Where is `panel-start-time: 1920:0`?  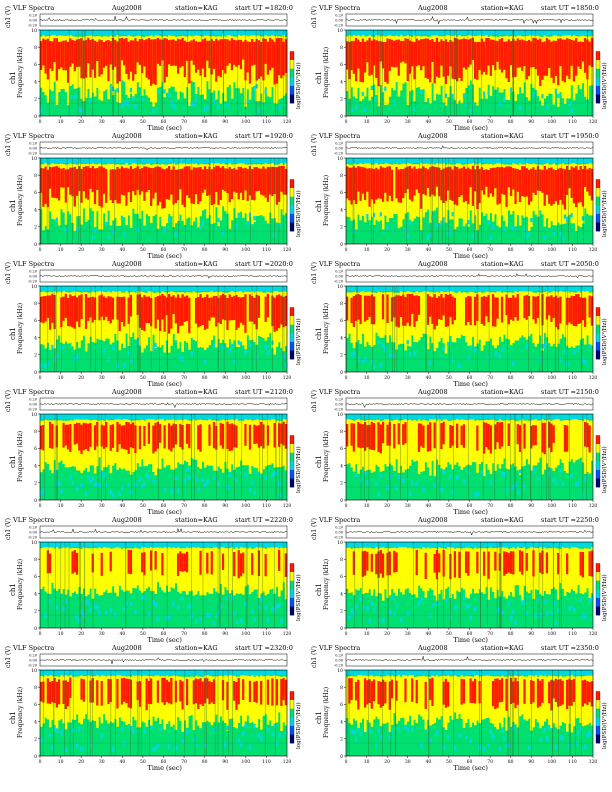
panel-start-time: 1920:0 is located at coordinates (281, 136).